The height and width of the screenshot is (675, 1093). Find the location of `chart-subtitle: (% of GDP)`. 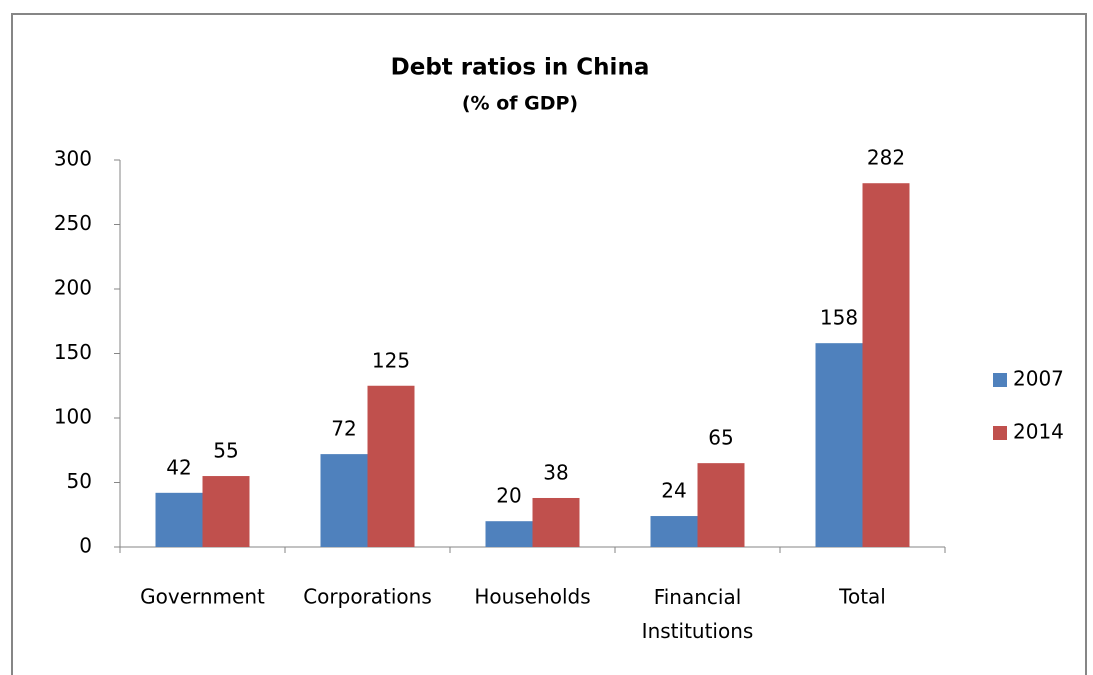

chart-subtitle: (% of GDP) is located at coordinates (520, 104).